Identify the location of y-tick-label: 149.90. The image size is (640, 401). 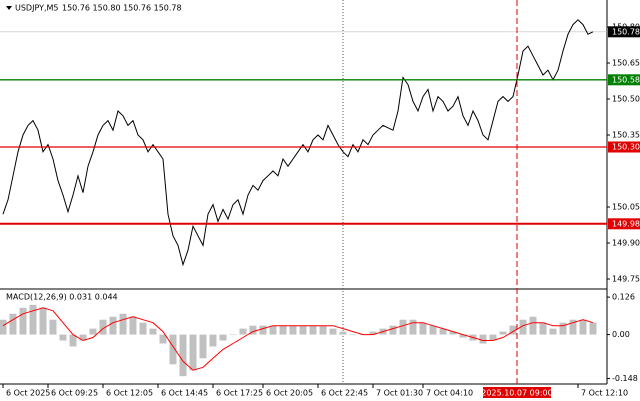
(626, 243).